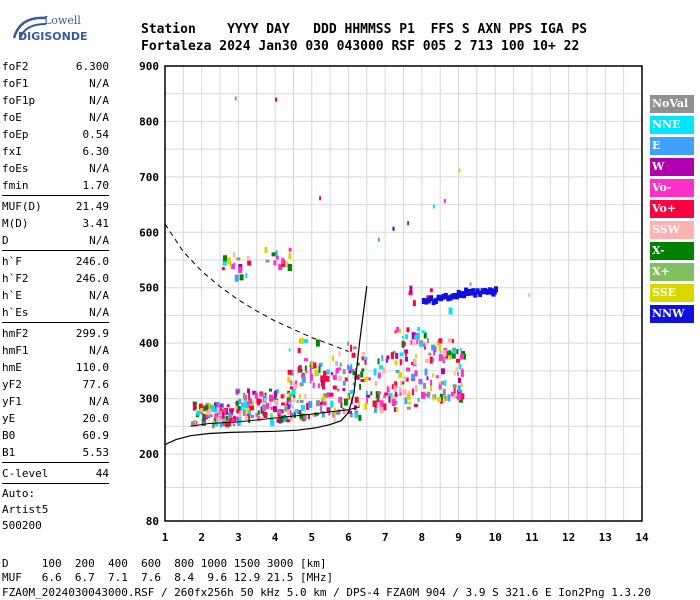 The height and width of the screenshot is (600, 700). What do you see at coordinates (15, 350) in the screenshot?
I see `param-name: hmF1` at bounding box center [15, 350].